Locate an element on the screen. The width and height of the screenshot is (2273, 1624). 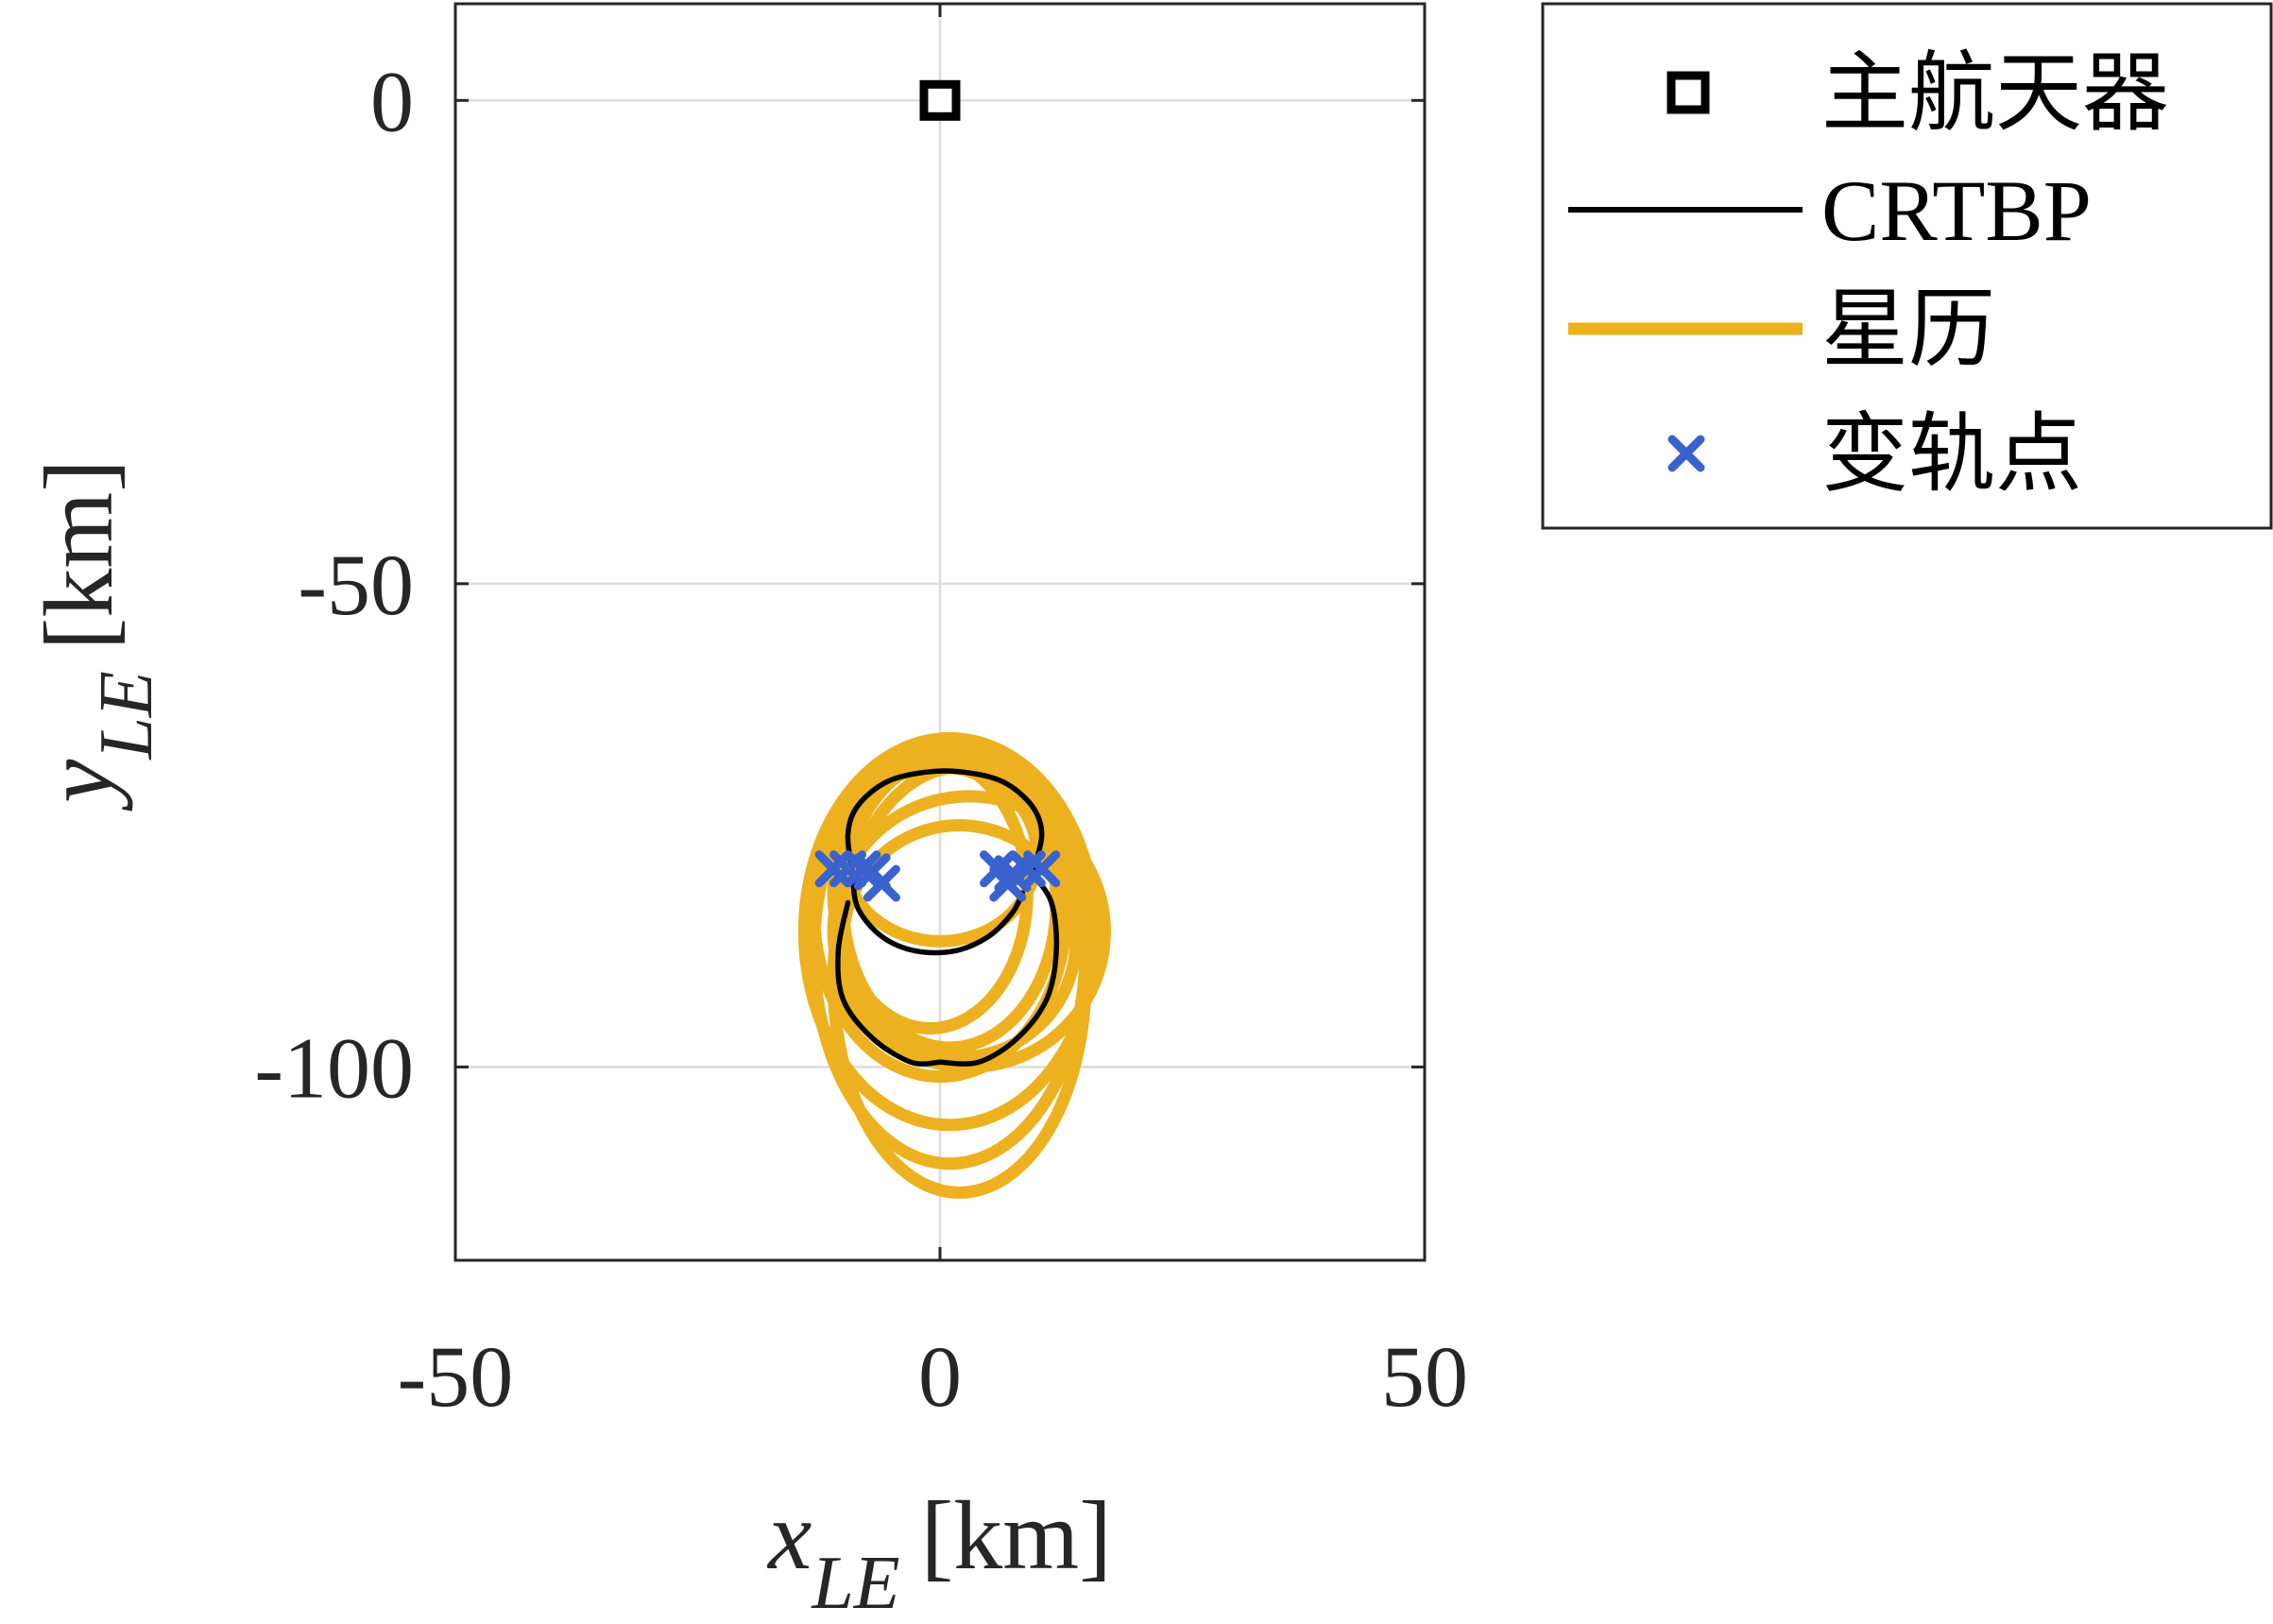
legend-x-marker is located at coordinates (1686, 453).